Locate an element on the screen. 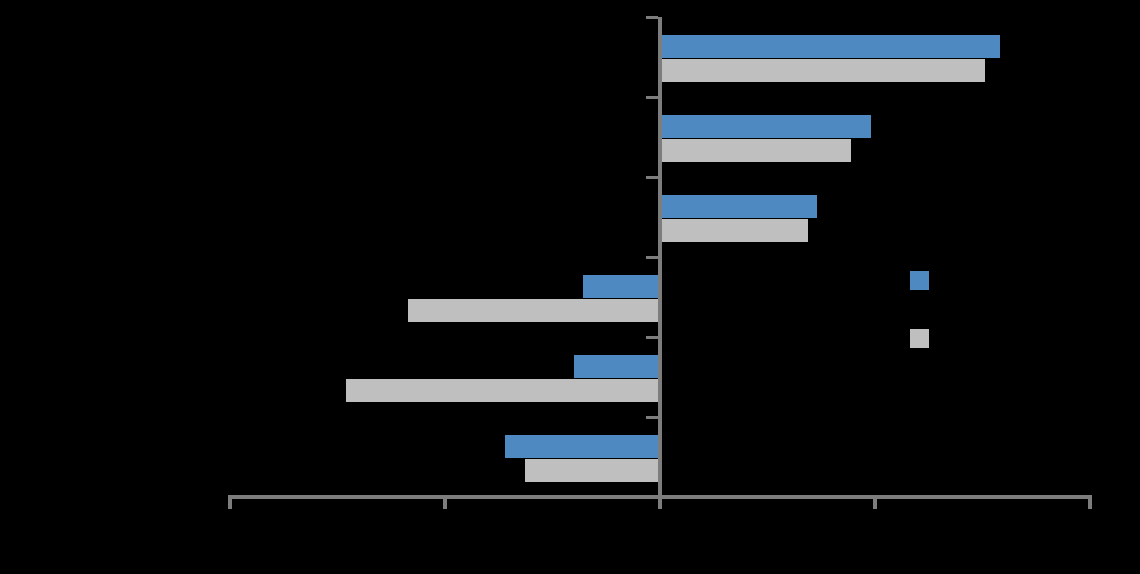 The width and height of the screenshot is (1140, 574). legend-swatch-gray-series is located at coordinates (919, 338).